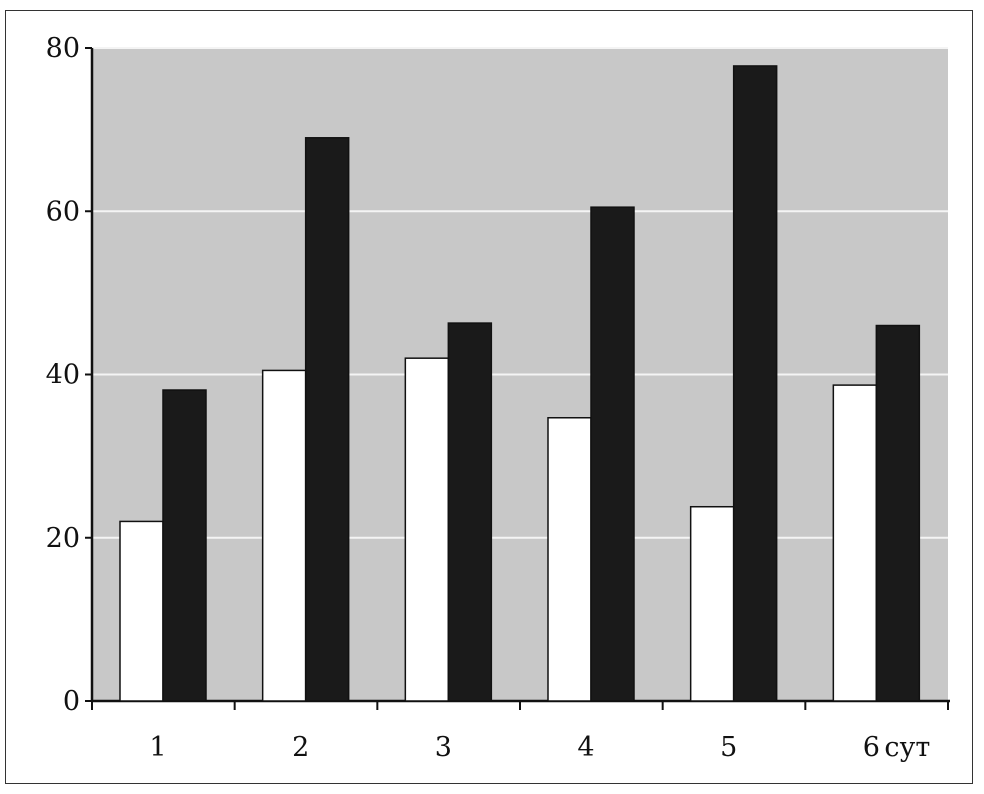 The width and height of the screenshot is (984, 794). What do you see at coordinates (63, 48) in the screenshot?
I see `y-tick-label: 80` at bounding box center [63, 48].